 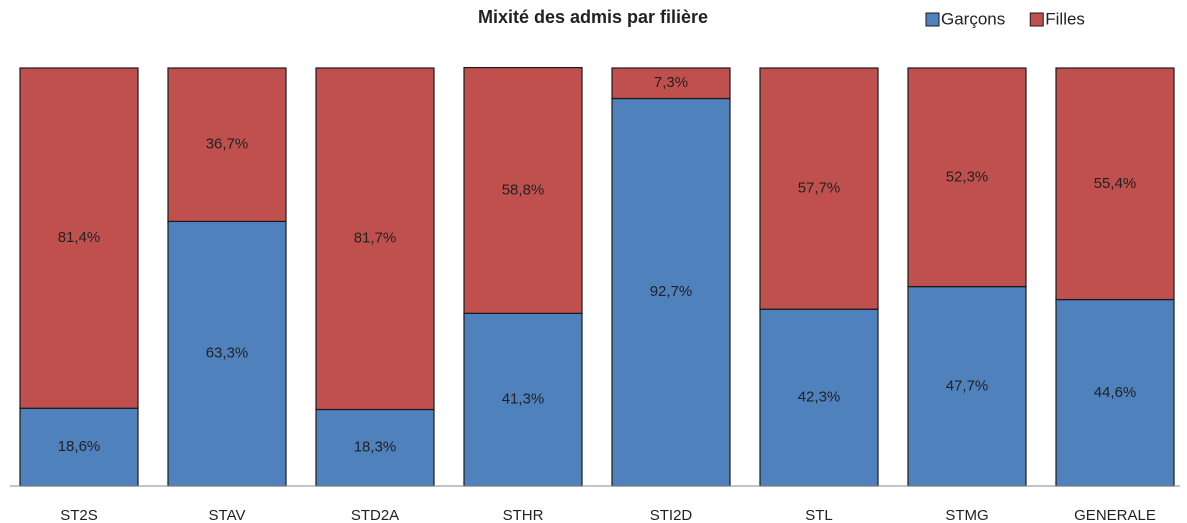 I want to click on data-label: 58,8%, so click(x=523, y=189).